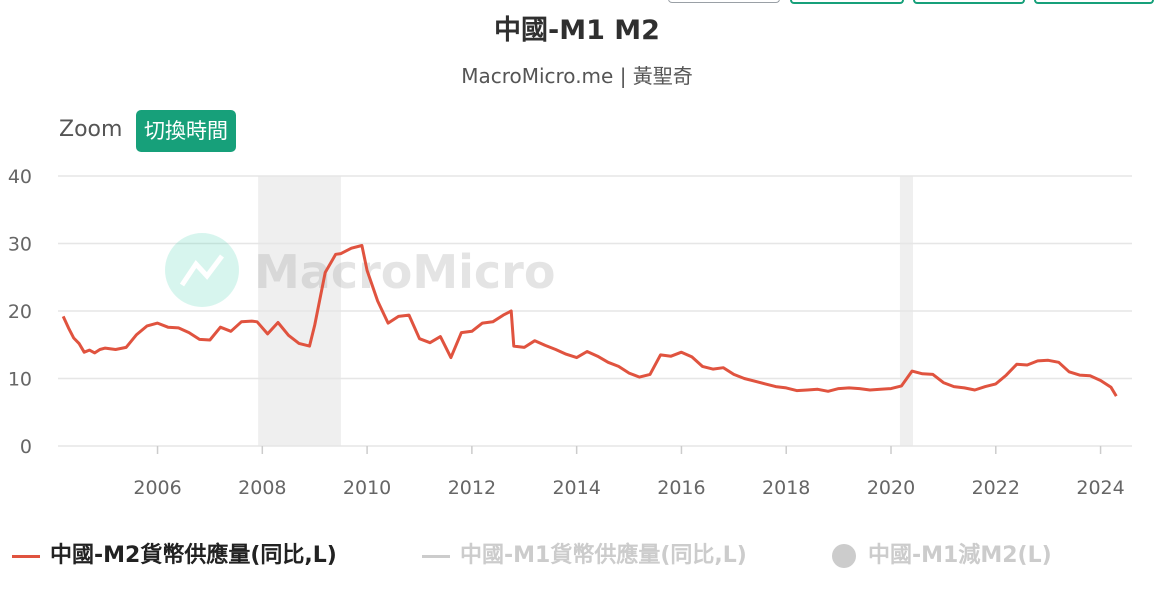  What do you see at coordinates (996, 488) in the screenshot?
I see `x-tick-label-8: 2022` at bounding box center [996, 488].